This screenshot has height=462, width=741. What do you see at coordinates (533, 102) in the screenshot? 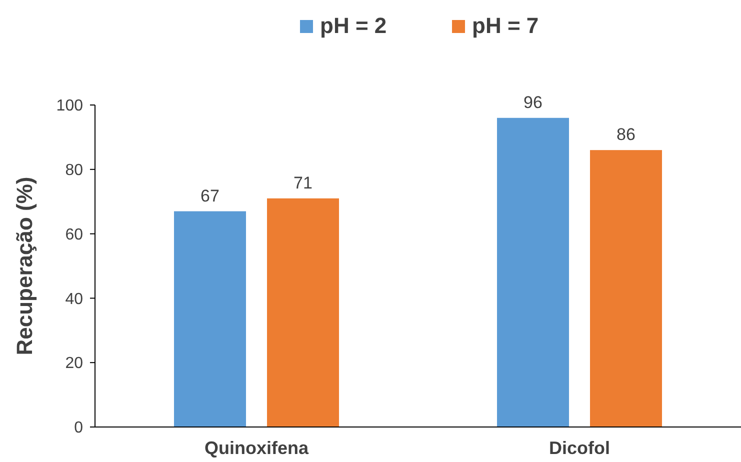
I see `data-label: 96` at bounding box center [533, 102].